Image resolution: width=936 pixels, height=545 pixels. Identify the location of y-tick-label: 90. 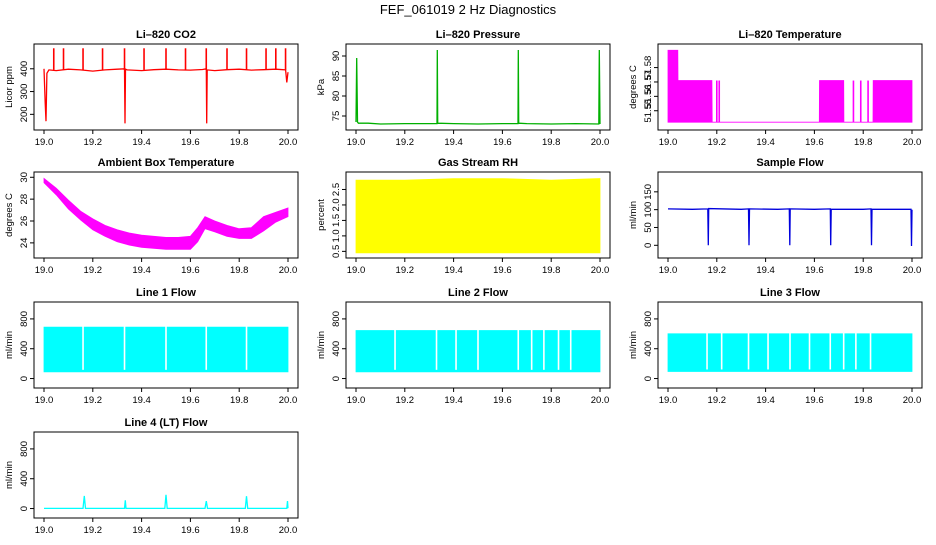
(336, 56).